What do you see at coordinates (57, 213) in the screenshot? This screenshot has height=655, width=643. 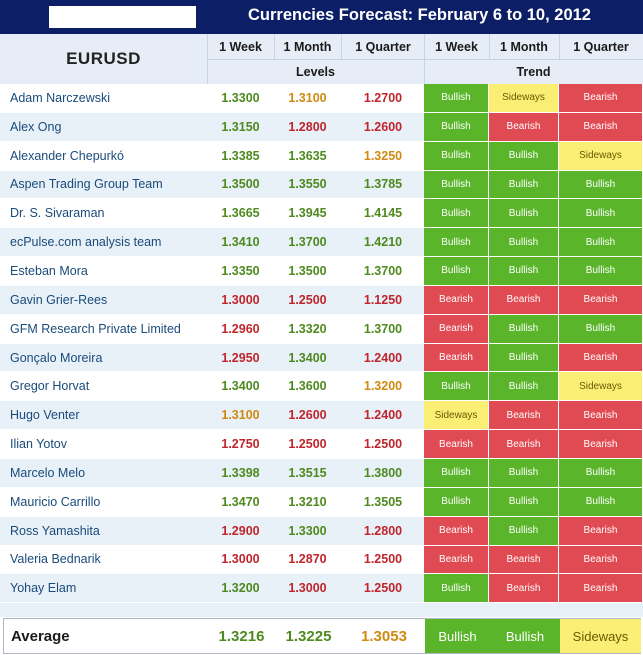 I see `analyst-name: Dr. S. Sivaraman` at bounding box center [57, 213].